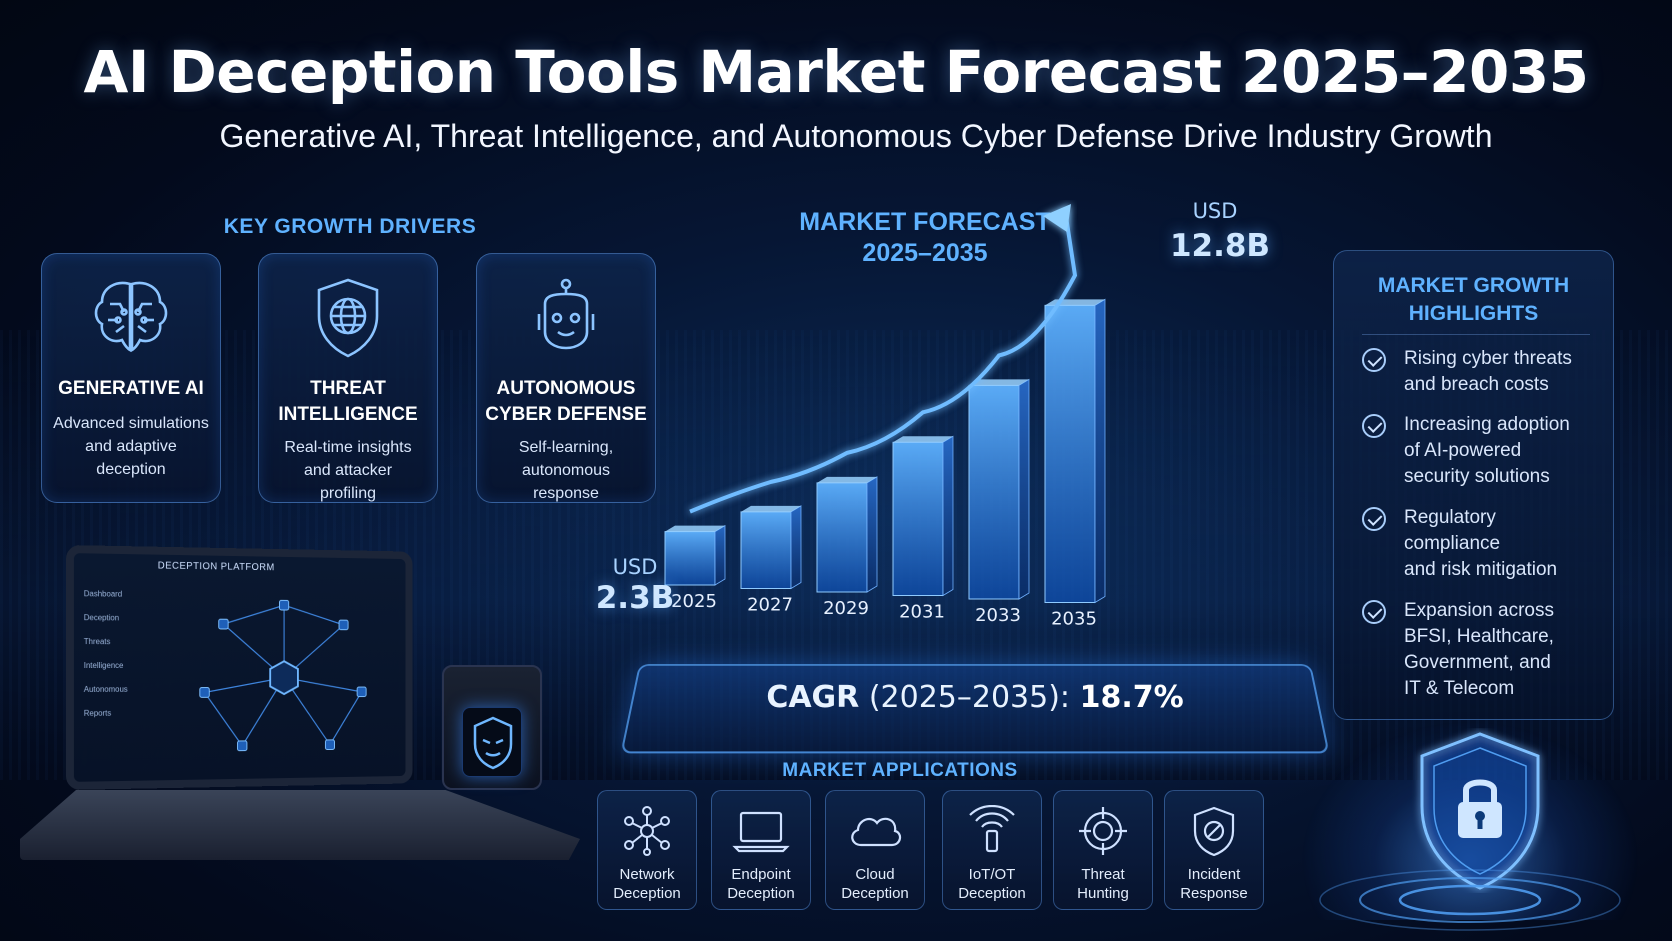 This screenshot has height=941, width=1672. I want to click on cagr-label: CAGR, so click(813, 697).